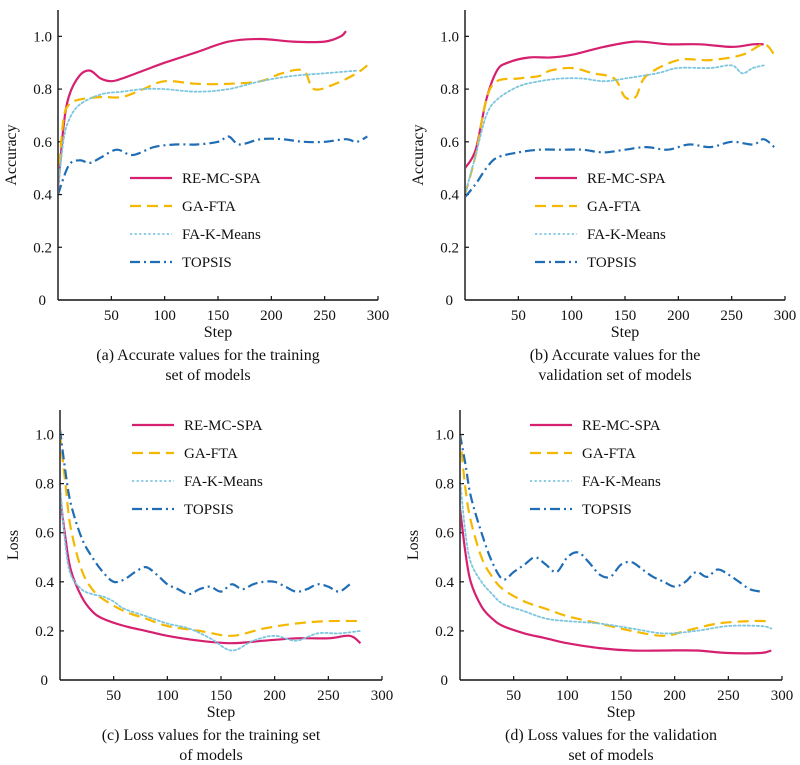 The width and height of the screenshot is (800, 765). I want to click on panel-caption: validation set of models, so click(614, 375).